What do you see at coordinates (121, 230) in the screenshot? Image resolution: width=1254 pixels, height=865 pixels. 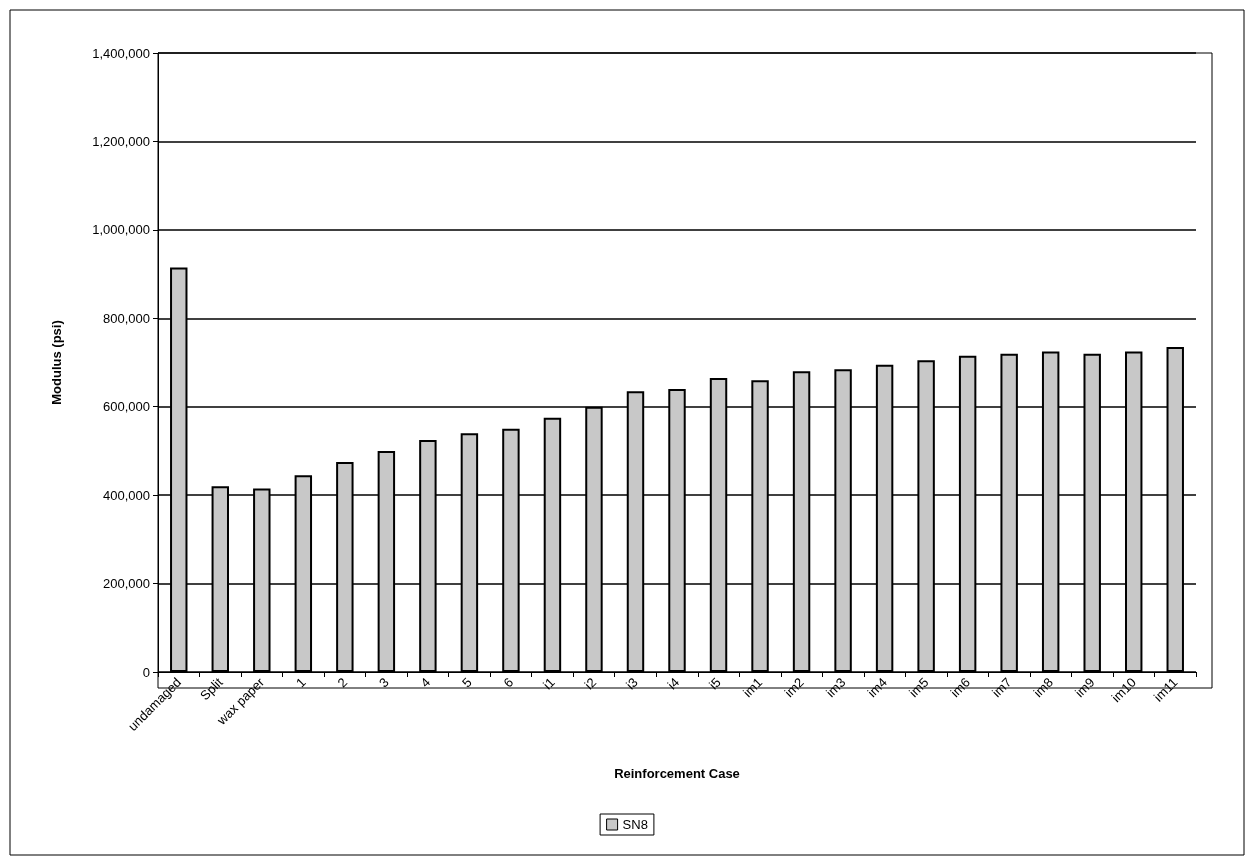 I see `y-tick-label: 1,000,000` at bounding box center [121, 230].